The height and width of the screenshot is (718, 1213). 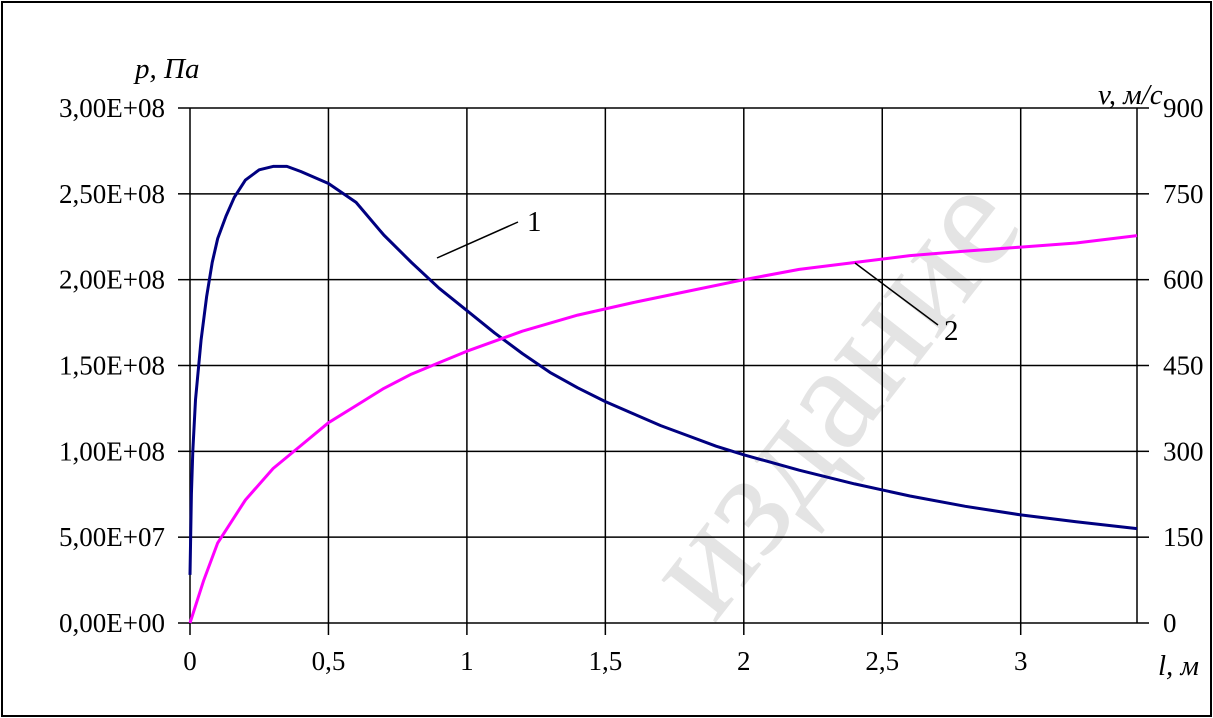 I want to click on callout-label-2: 2, so click(x=951, y=331).